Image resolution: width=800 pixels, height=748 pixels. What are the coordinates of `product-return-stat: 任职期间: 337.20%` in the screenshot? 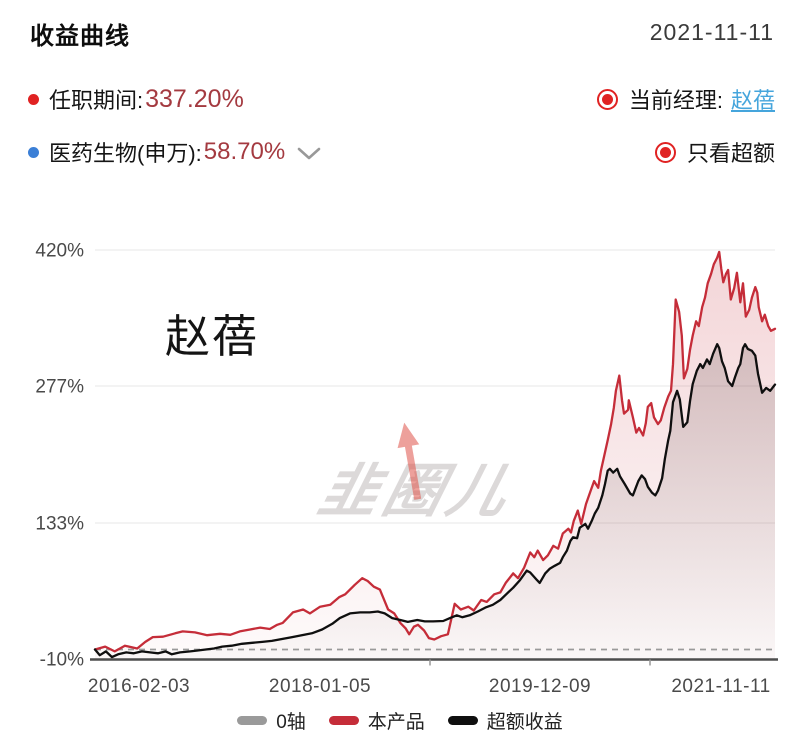 It's located at (136, 99).